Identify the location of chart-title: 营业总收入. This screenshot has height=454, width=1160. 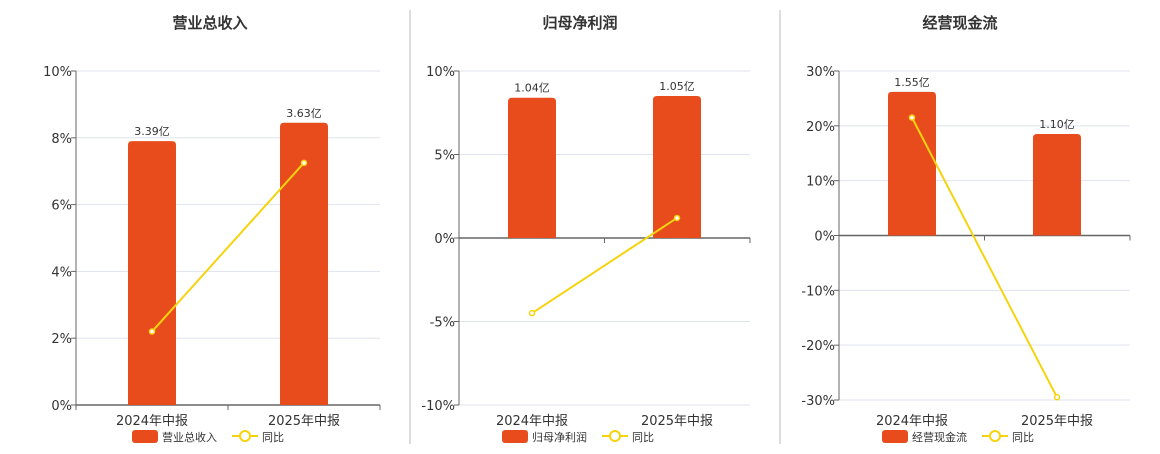
(209, 23).